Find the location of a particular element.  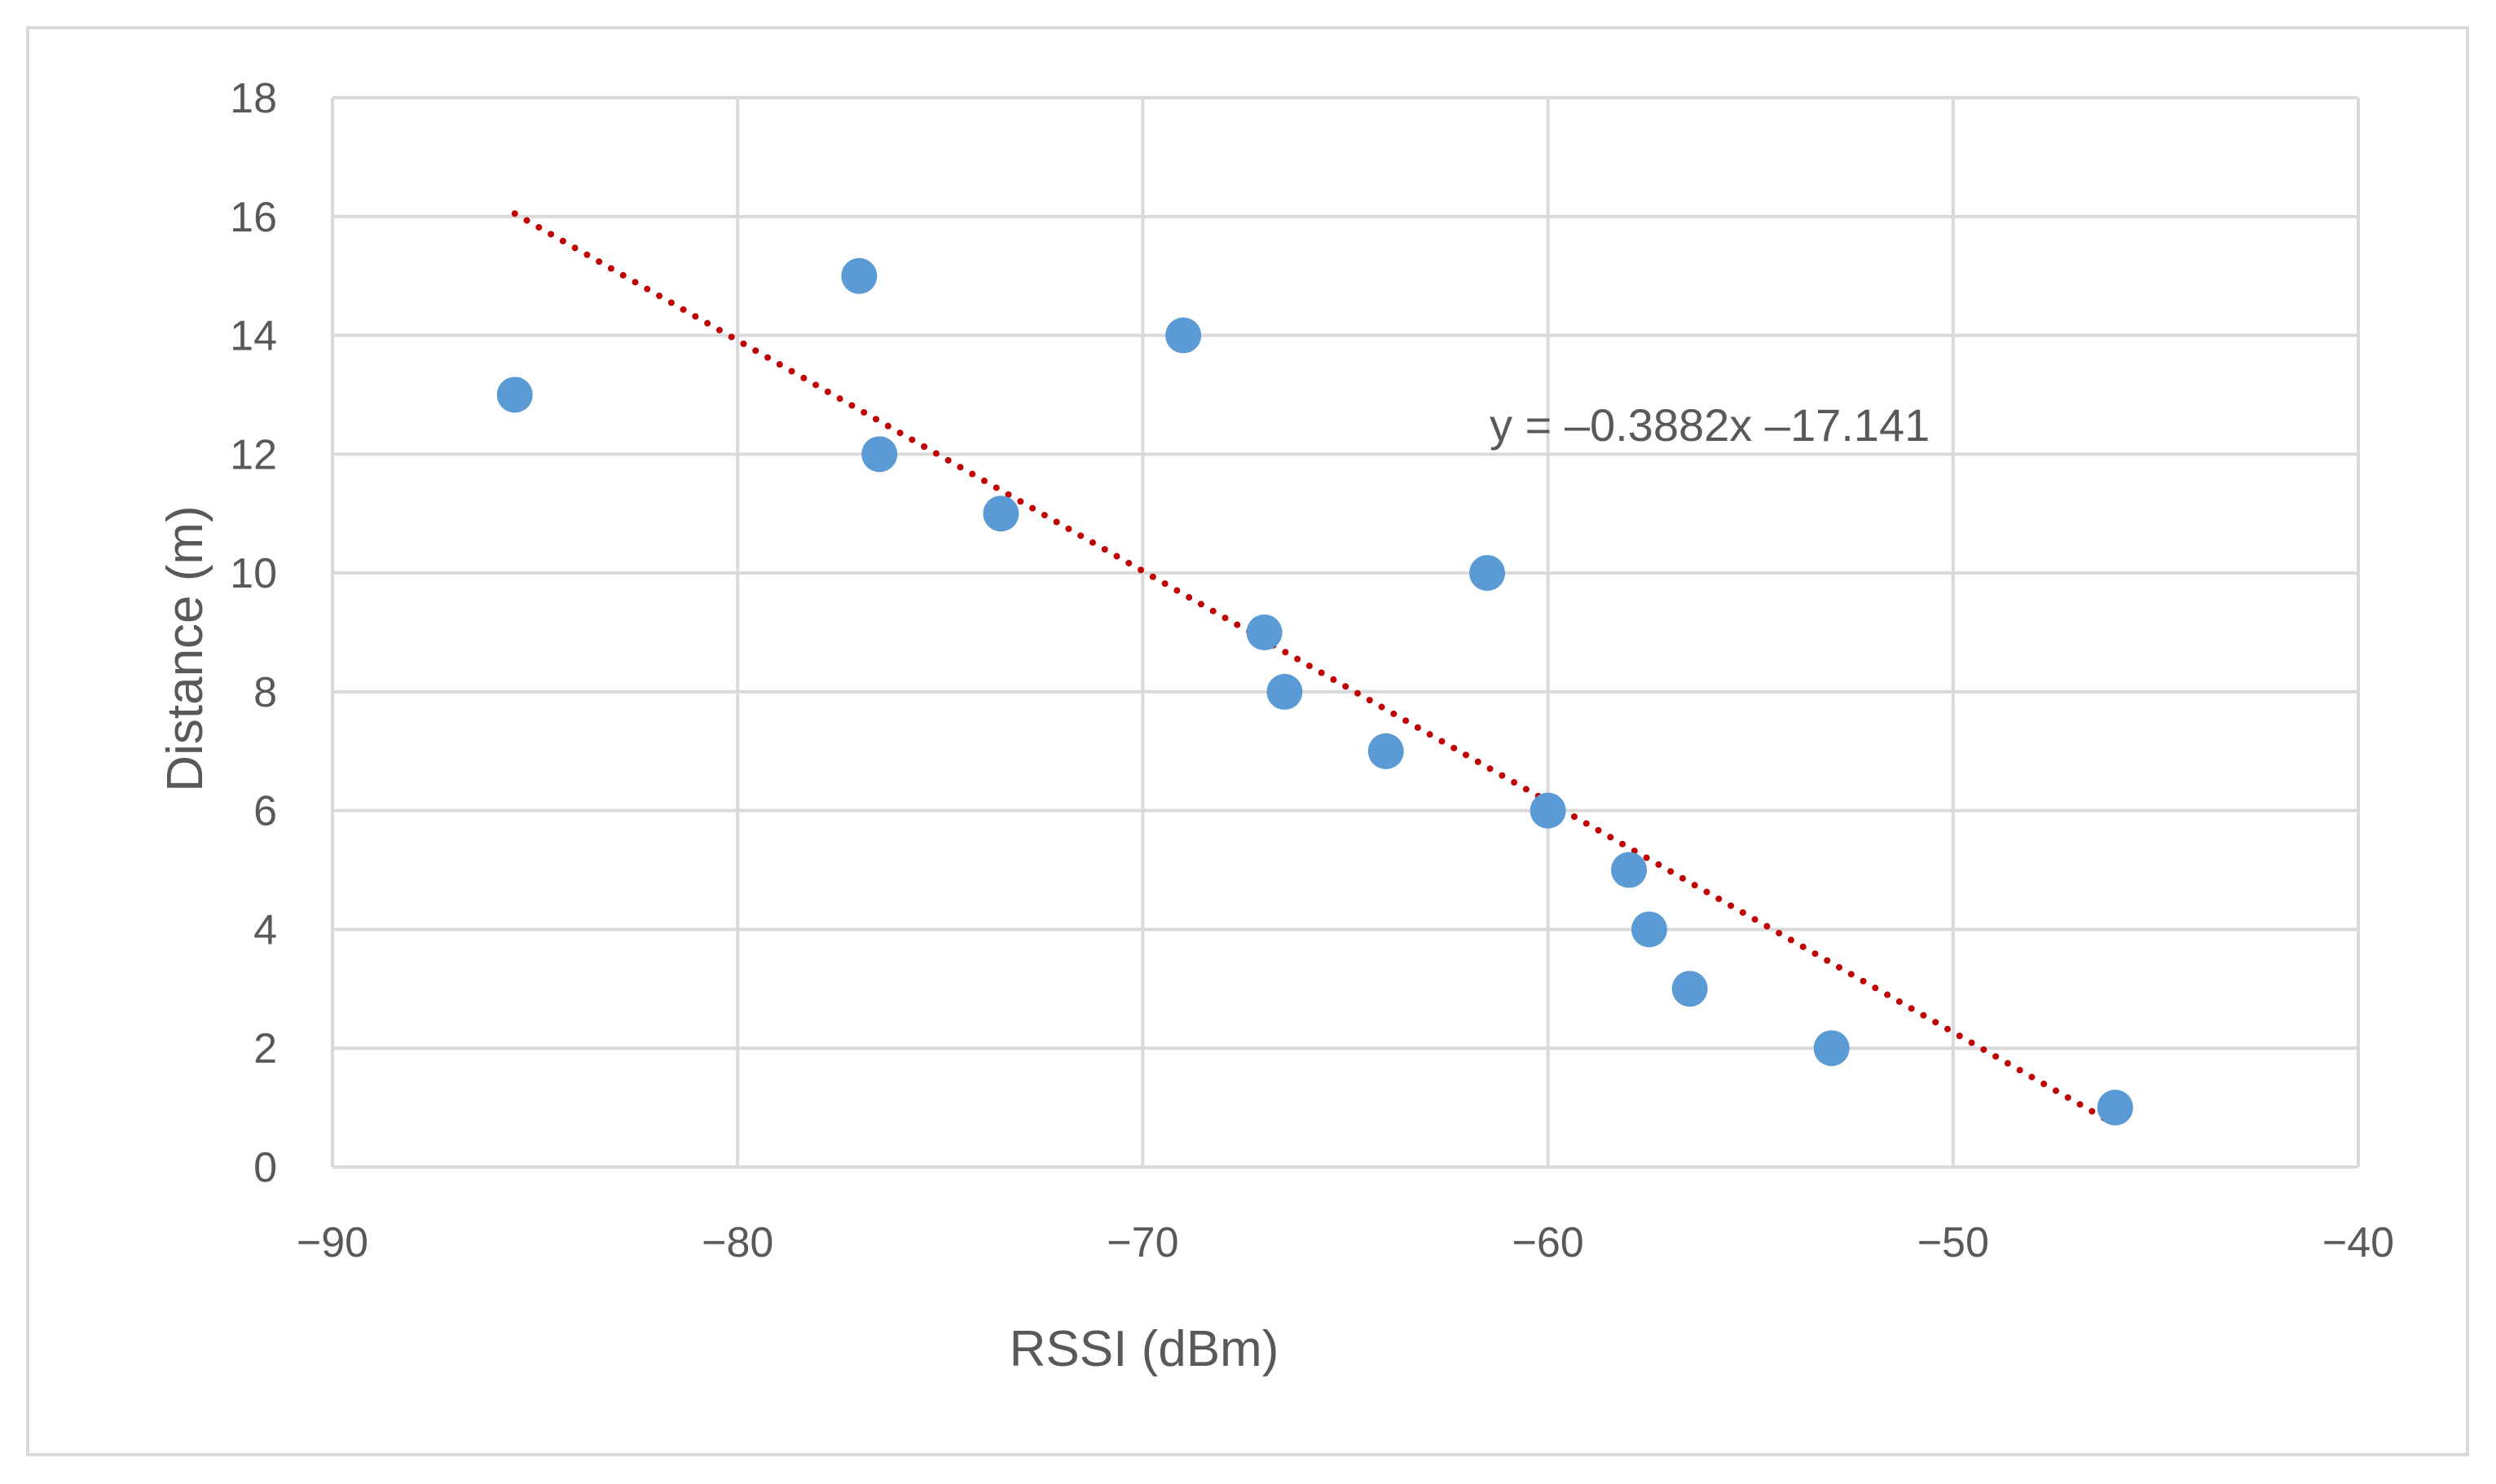

y-tick-label: 10 is located at coordinates (253, 573).